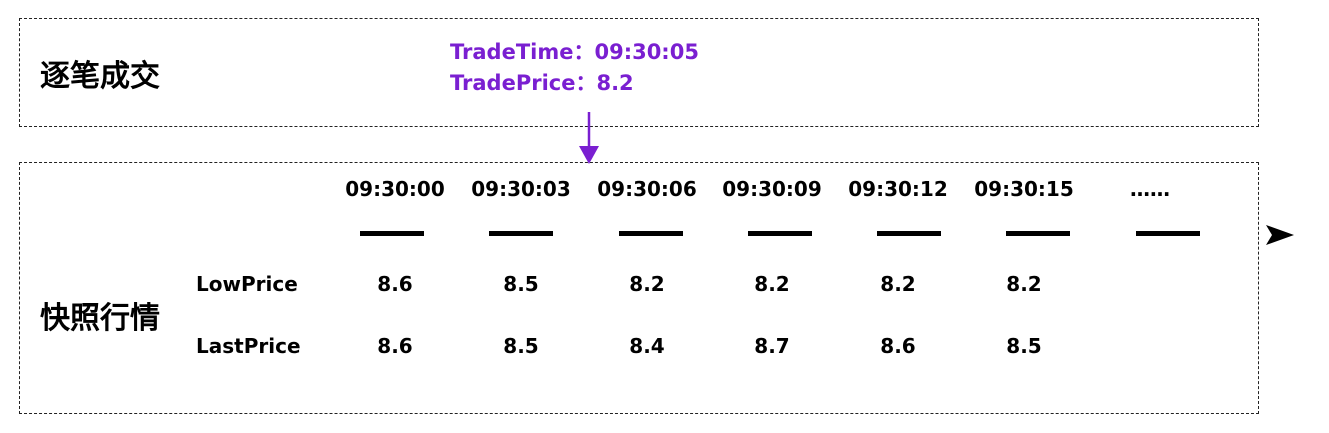 The width and height of the screenshot is (1329, 433). What do you see at coordinates (1280, 235) in the screenshot?
I see `timeline-arrow-icon` at bounding box center [1280, 235].